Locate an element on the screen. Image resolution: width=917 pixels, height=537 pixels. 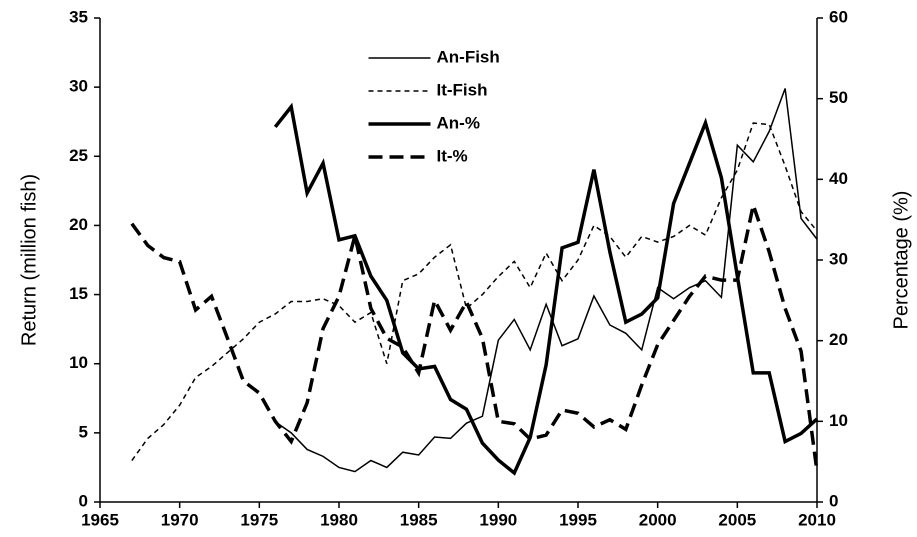
y2-tick-label: 10 is located at coordinates (838, 420).